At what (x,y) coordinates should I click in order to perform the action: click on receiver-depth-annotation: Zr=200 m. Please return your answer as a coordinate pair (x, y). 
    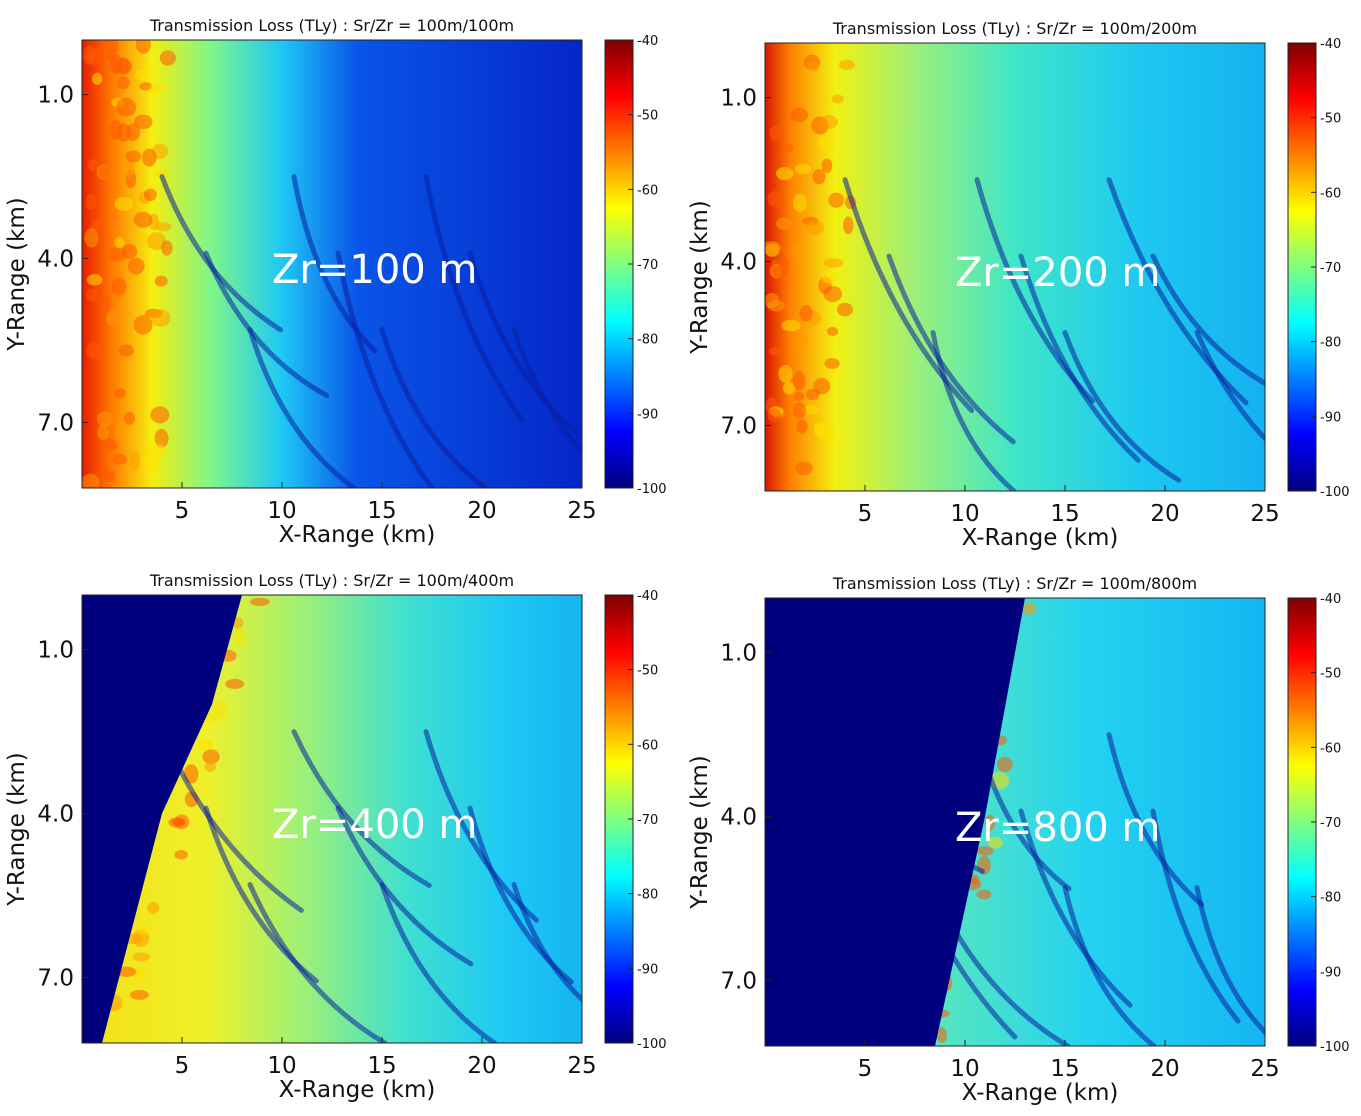
    Looking at the image, I should click on (1057, 273).